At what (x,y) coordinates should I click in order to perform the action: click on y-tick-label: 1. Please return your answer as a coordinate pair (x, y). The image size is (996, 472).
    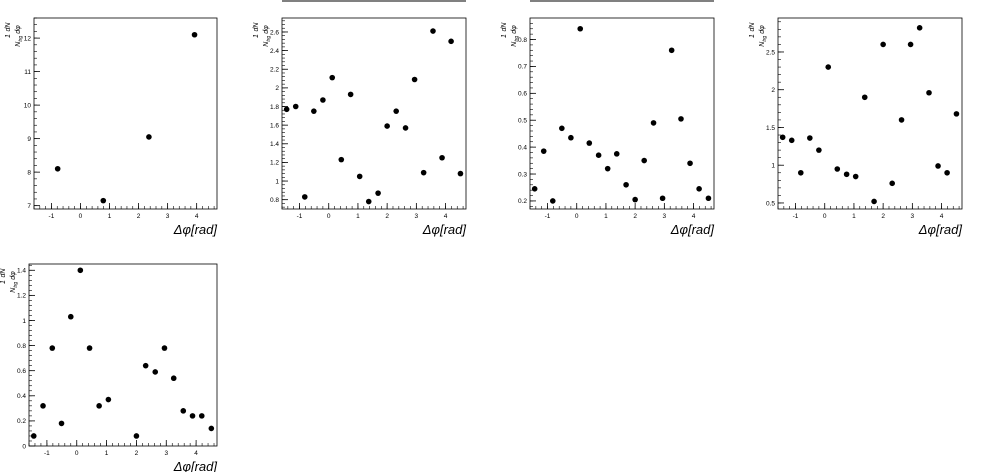
    Looking at the image, I should click on (24, 321).